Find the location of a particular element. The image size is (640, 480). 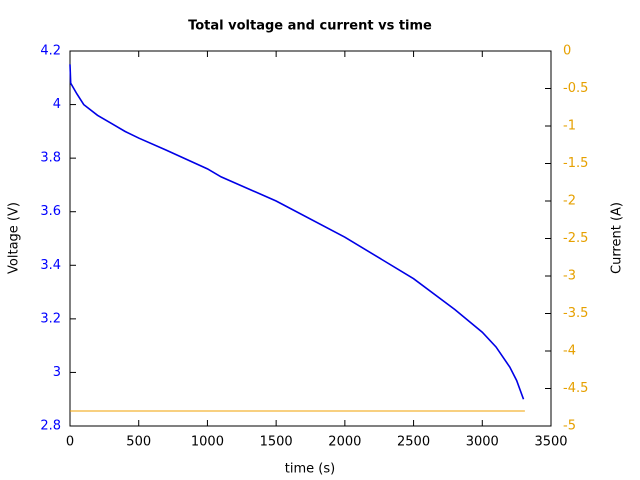

y2-axis-label: Current (A) is located at coordinates (617, 238).